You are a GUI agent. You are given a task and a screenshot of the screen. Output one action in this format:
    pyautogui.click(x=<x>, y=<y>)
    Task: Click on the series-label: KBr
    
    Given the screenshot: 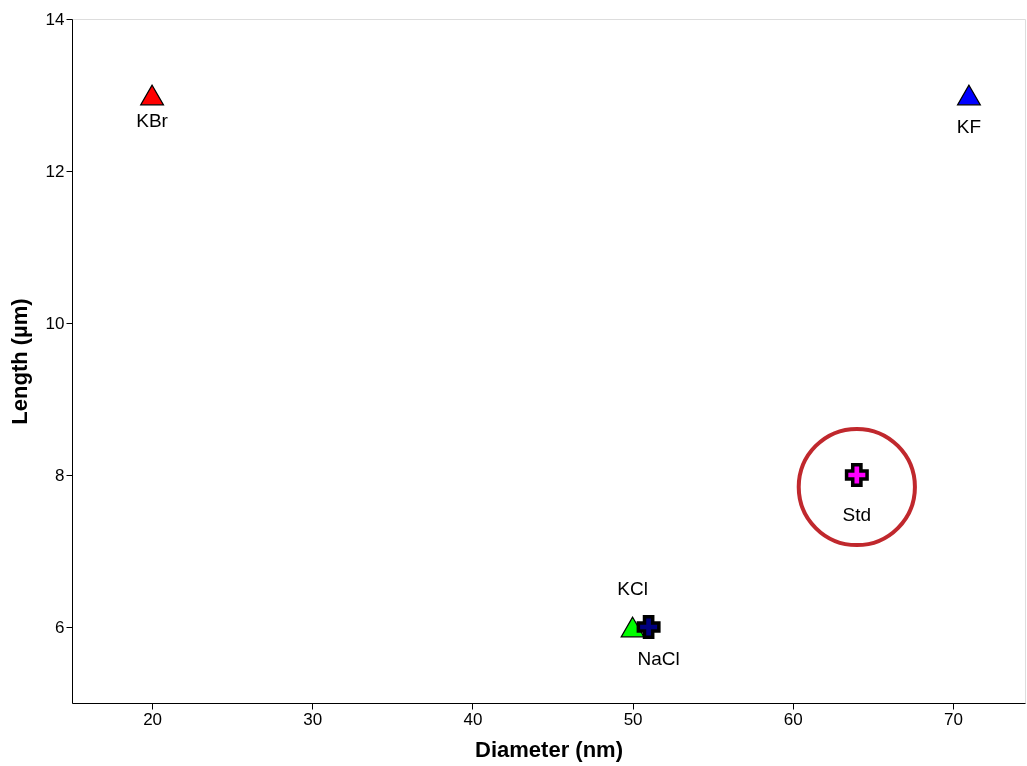 What is the action you would take?
    pyautogui.click(x=152, y=120)
    